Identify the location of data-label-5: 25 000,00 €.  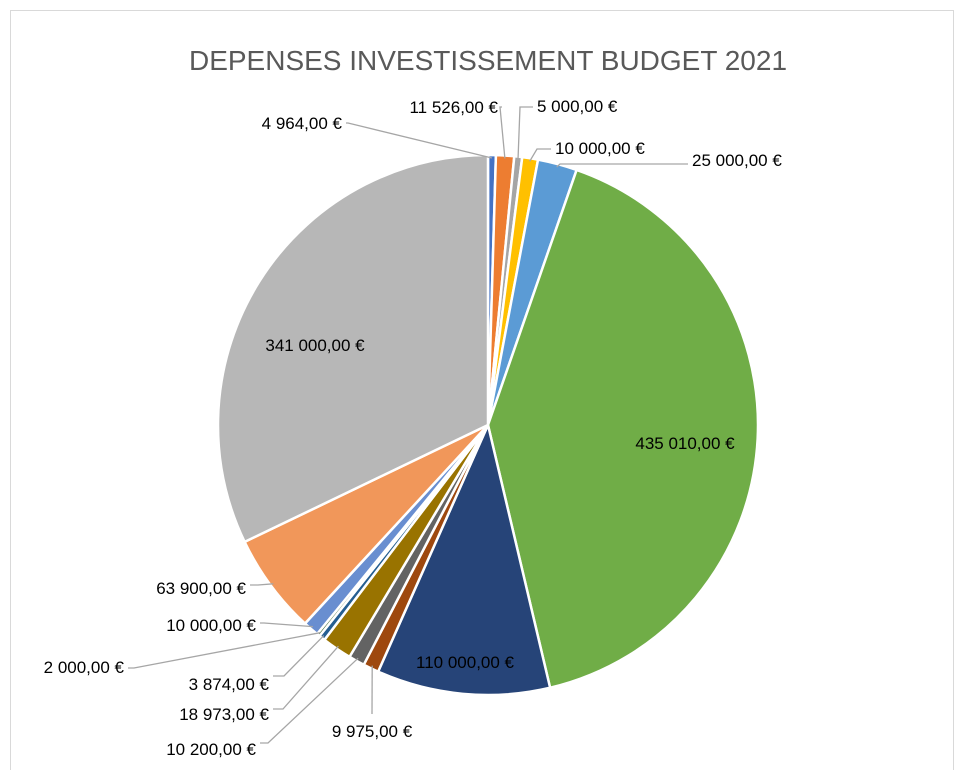
(737, 160).